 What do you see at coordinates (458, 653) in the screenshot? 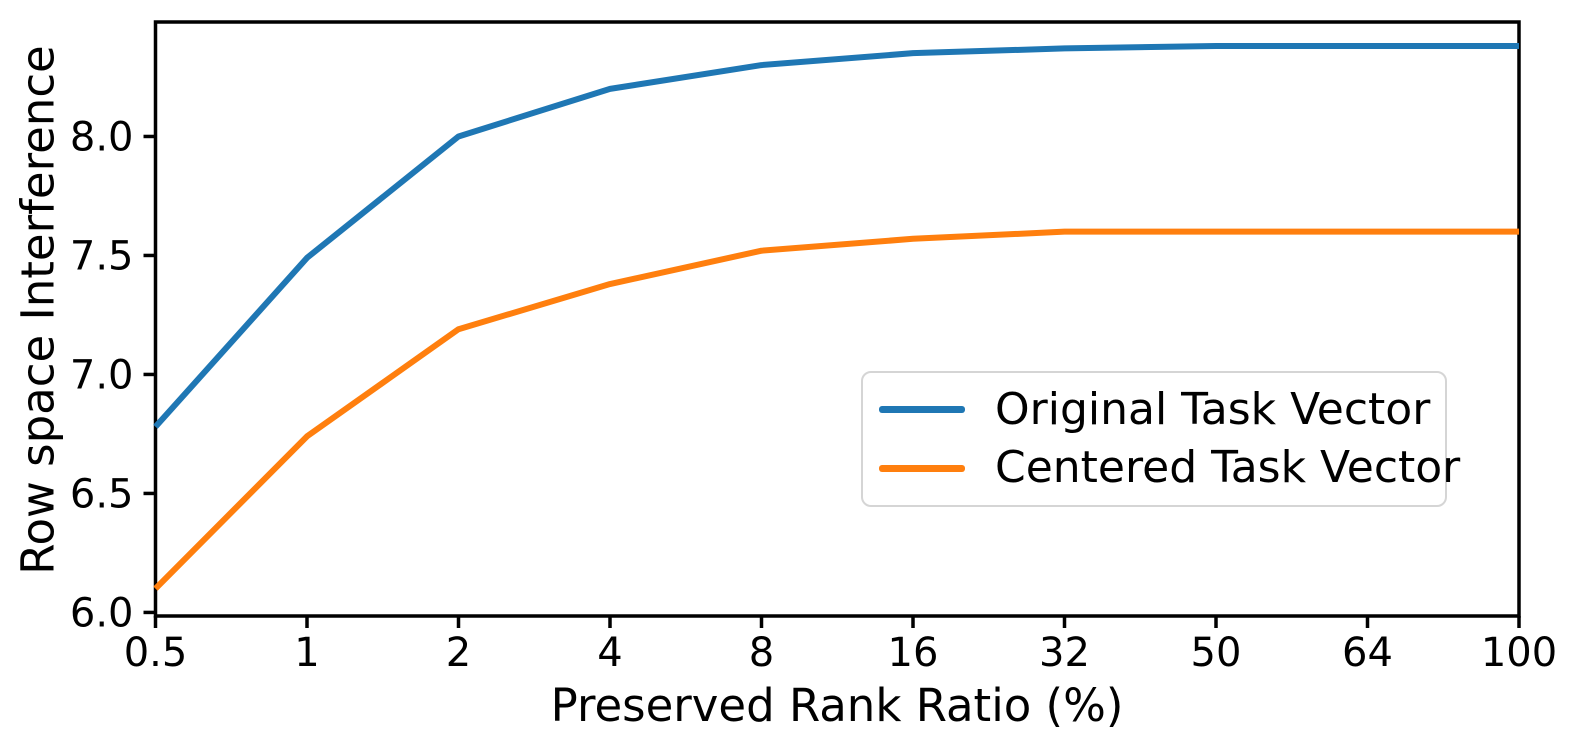
I see `x-tick-label: 2` at bounding box center [458, 653].